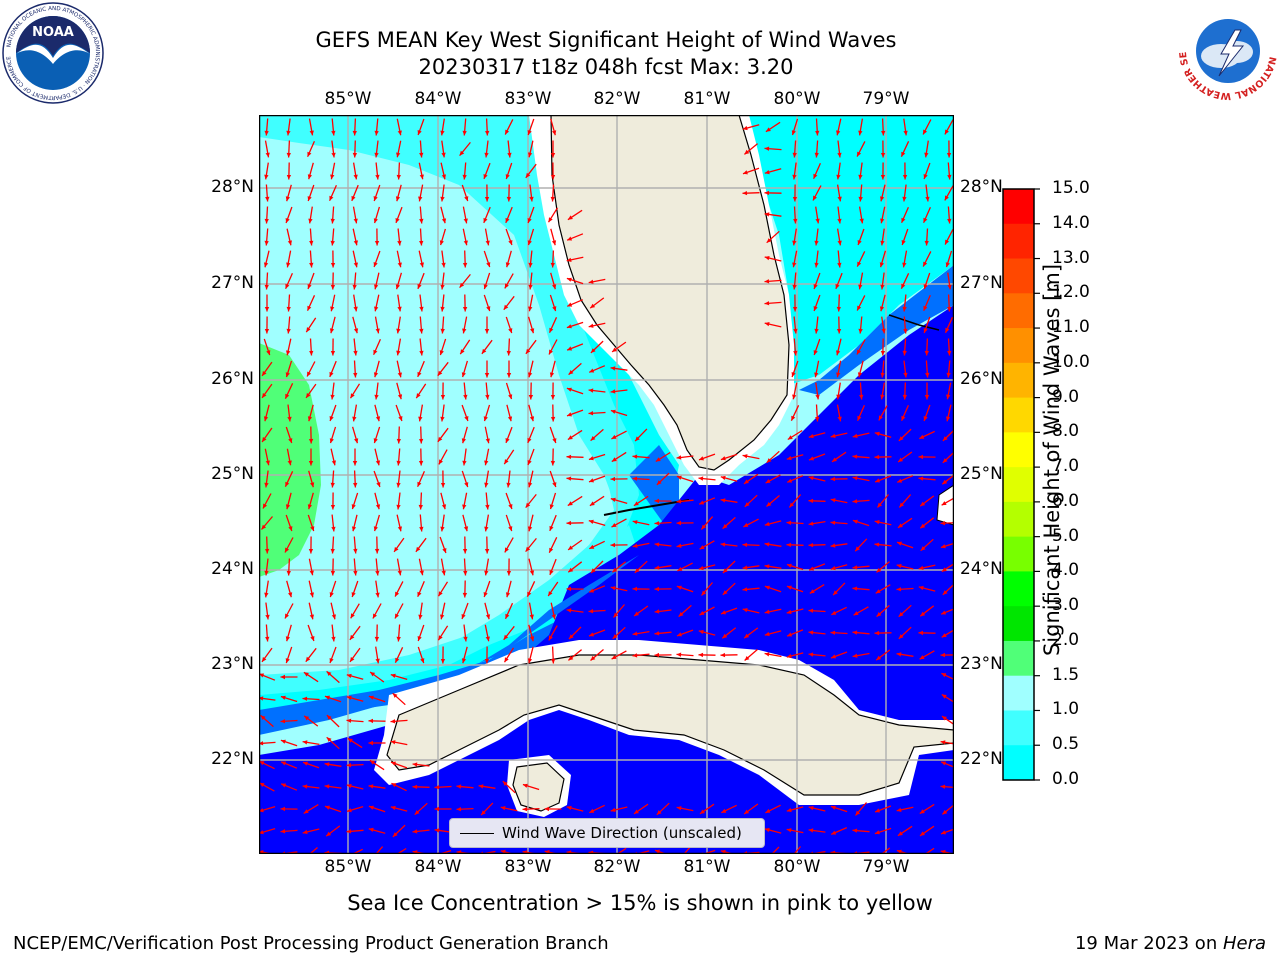  Describe the element at coordinates (232, 664) in the screenshot. I see `lat-tick-left: 23°N` at that location.